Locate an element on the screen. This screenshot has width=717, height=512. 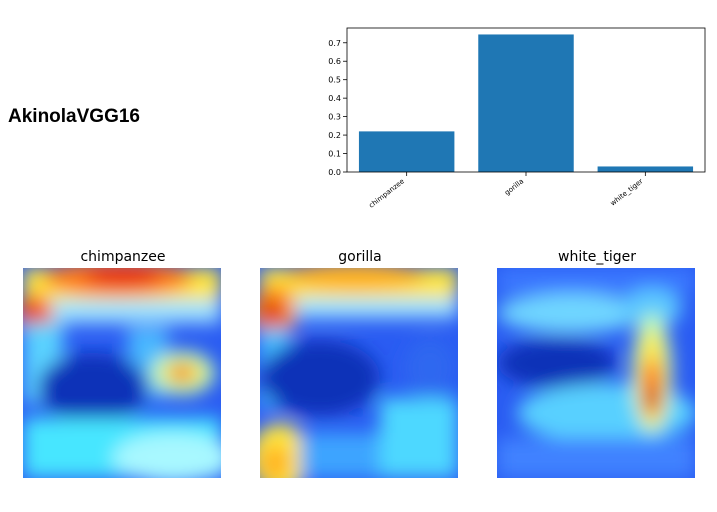
y-tick-label: 0.6 is located at coordinates (334, 61).